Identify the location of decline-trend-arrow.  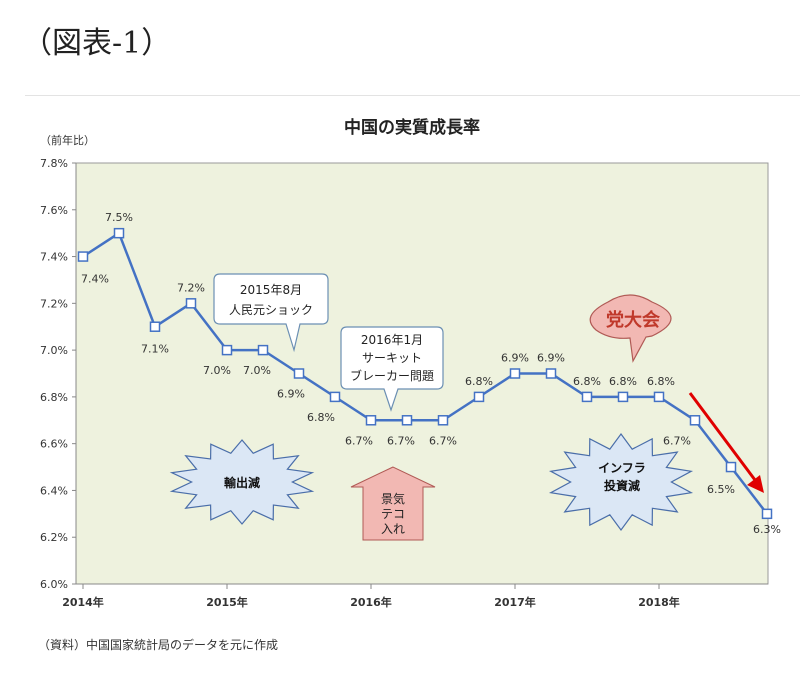
(724, 438).